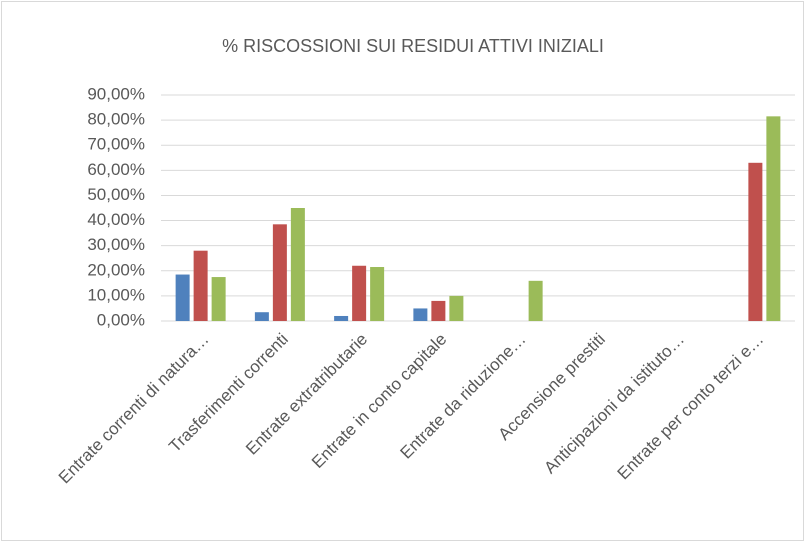 This screenshot has width=806, height=543. I want to click on y-tick-label: 0,00%, so click(121, 319).